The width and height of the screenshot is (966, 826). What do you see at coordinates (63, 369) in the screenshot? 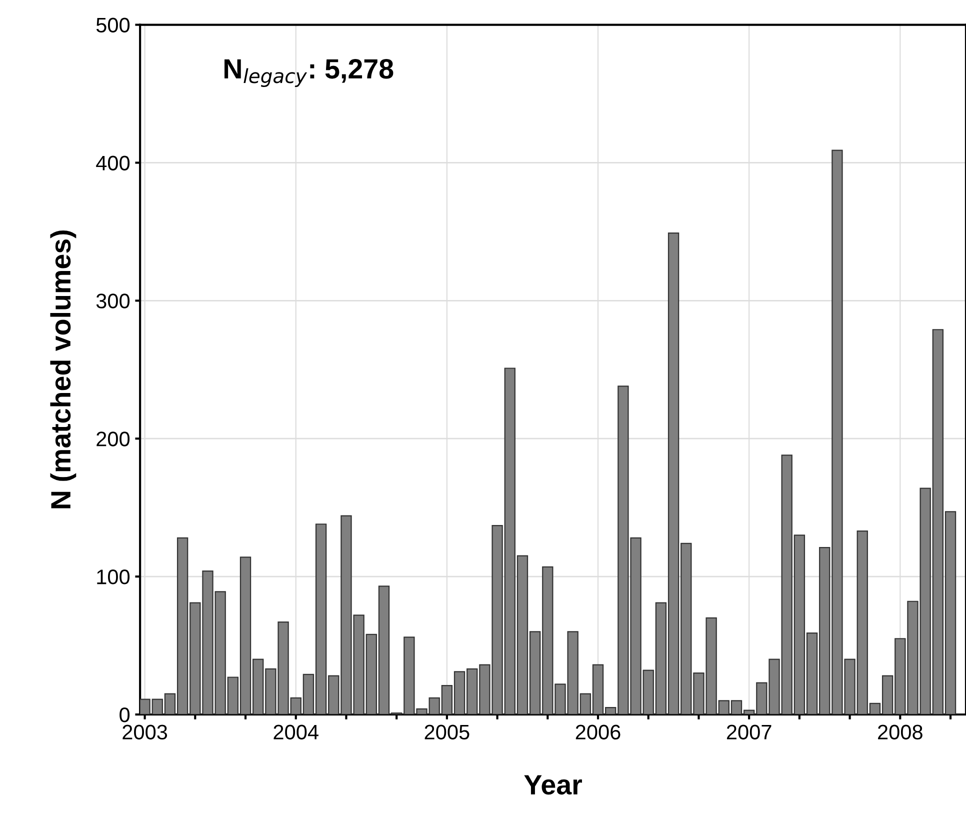
I see `y-axis-title: N (matched volumes)` at bounding box center [63, 369].